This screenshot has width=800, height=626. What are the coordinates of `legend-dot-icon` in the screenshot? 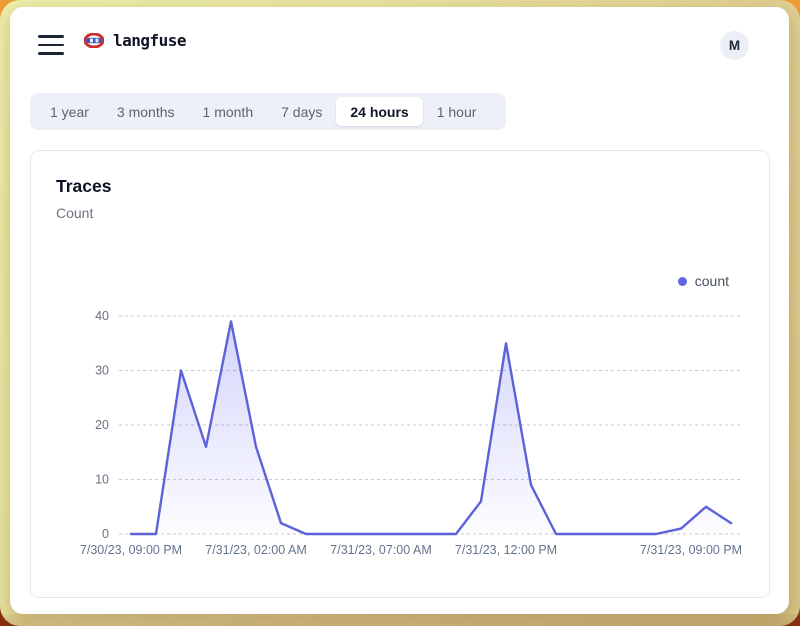 It's located at (682, 281).